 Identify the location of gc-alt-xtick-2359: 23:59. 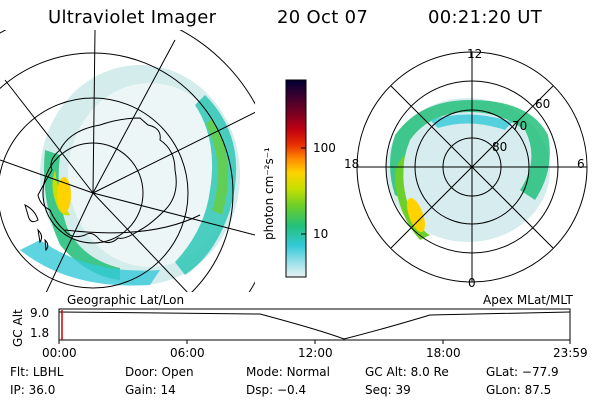
(570, 353).